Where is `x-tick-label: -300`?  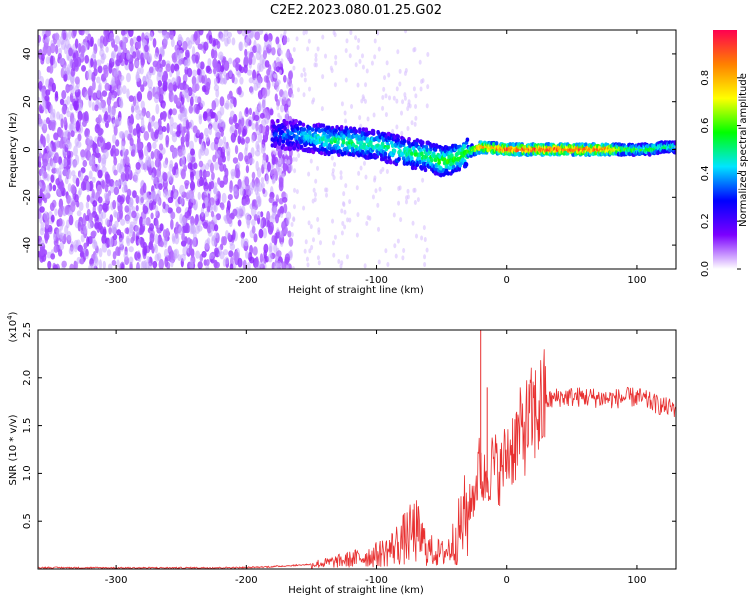
x-tick-label: -300 is located at coordinates (116, 580).